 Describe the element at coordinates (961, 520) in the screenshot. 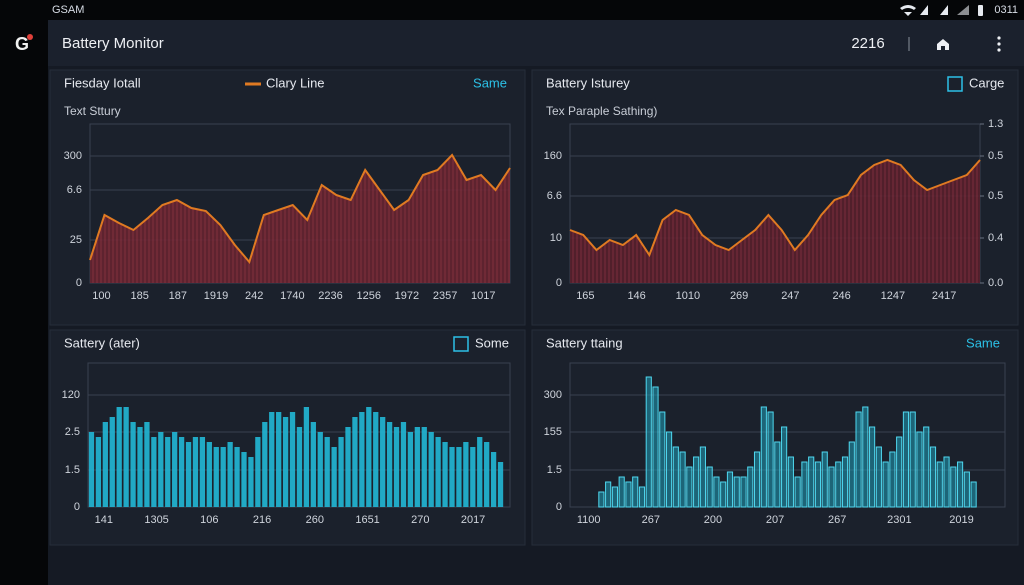

I see `x-tick-label: 2019` at that location.